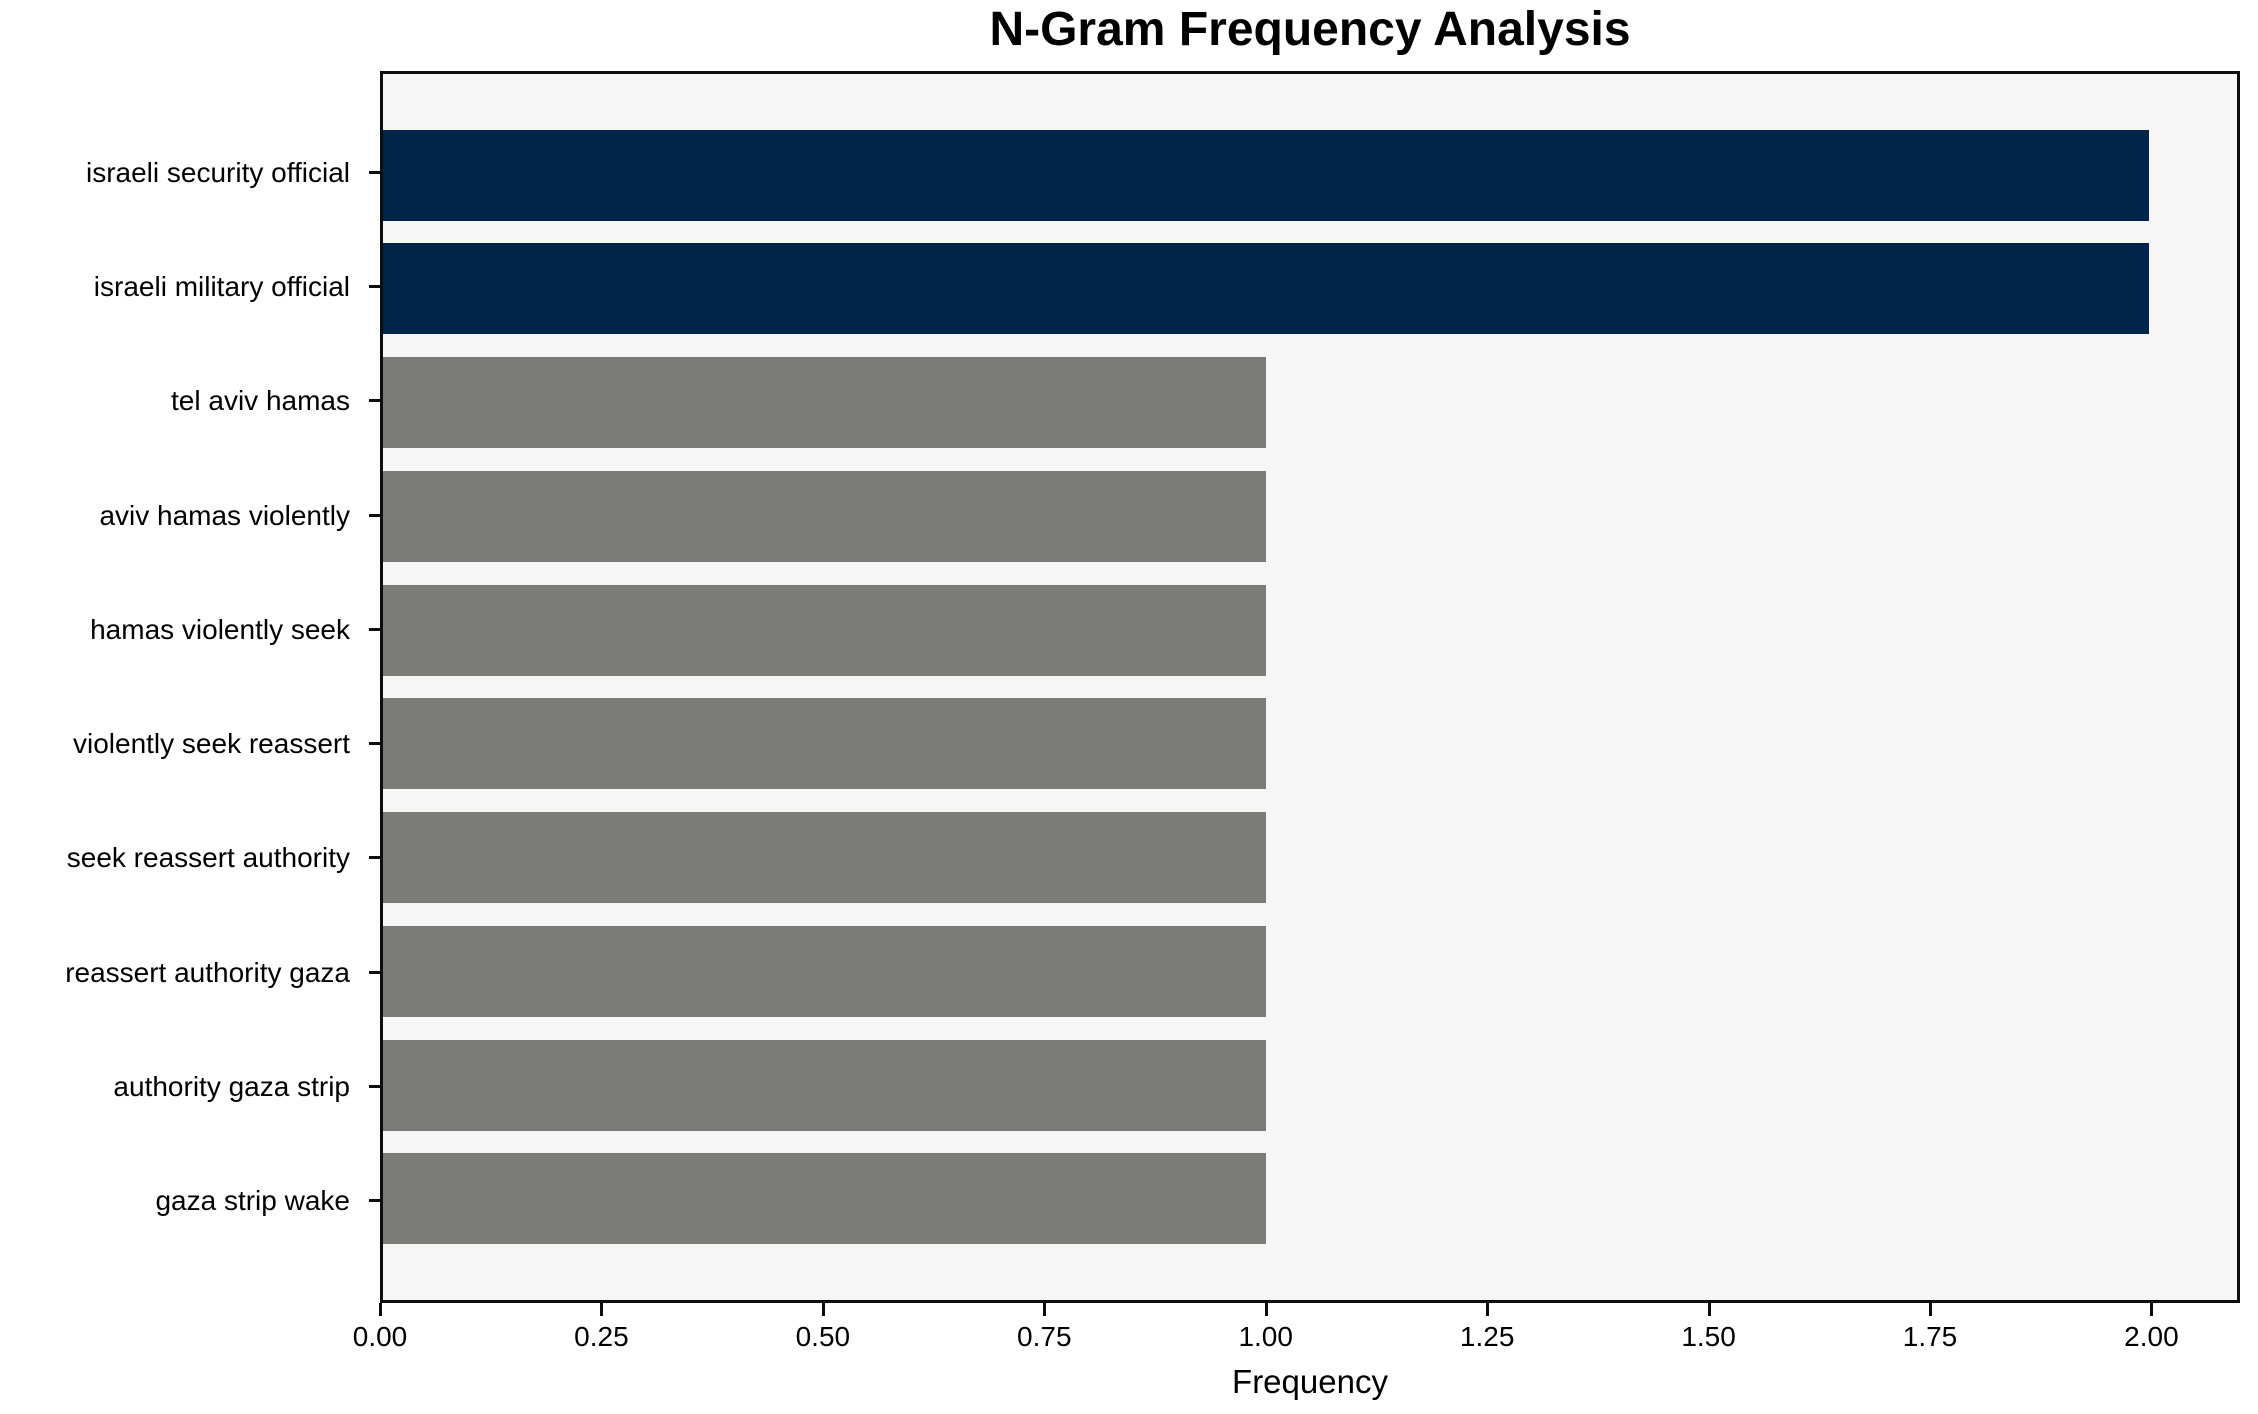 This screenshot has height=1414, width=2258. What do you see at coordinates (824, 971) in the screenshot?
I see `bar-reassert-authority-gaza` at bounding box center [824, 971].